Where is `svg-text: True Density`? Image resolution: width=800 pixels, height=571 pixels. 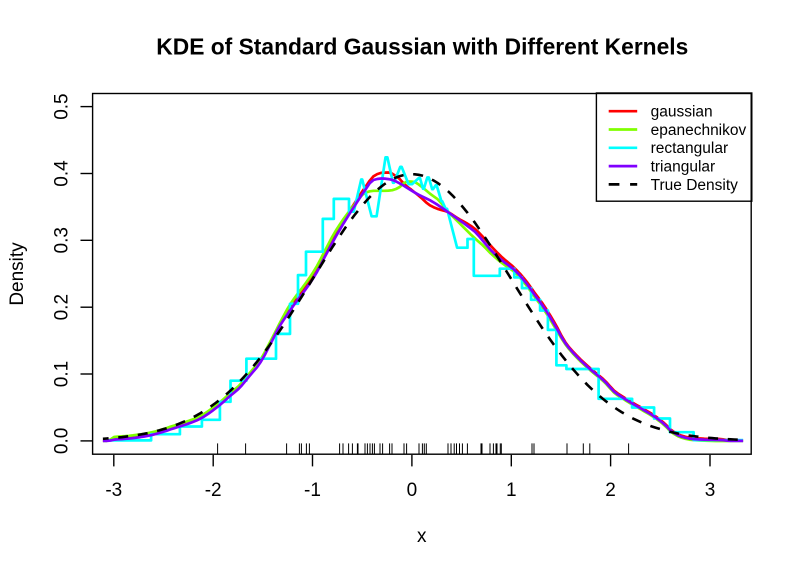 svg-text: True Density is located at coordinates (695, 185).